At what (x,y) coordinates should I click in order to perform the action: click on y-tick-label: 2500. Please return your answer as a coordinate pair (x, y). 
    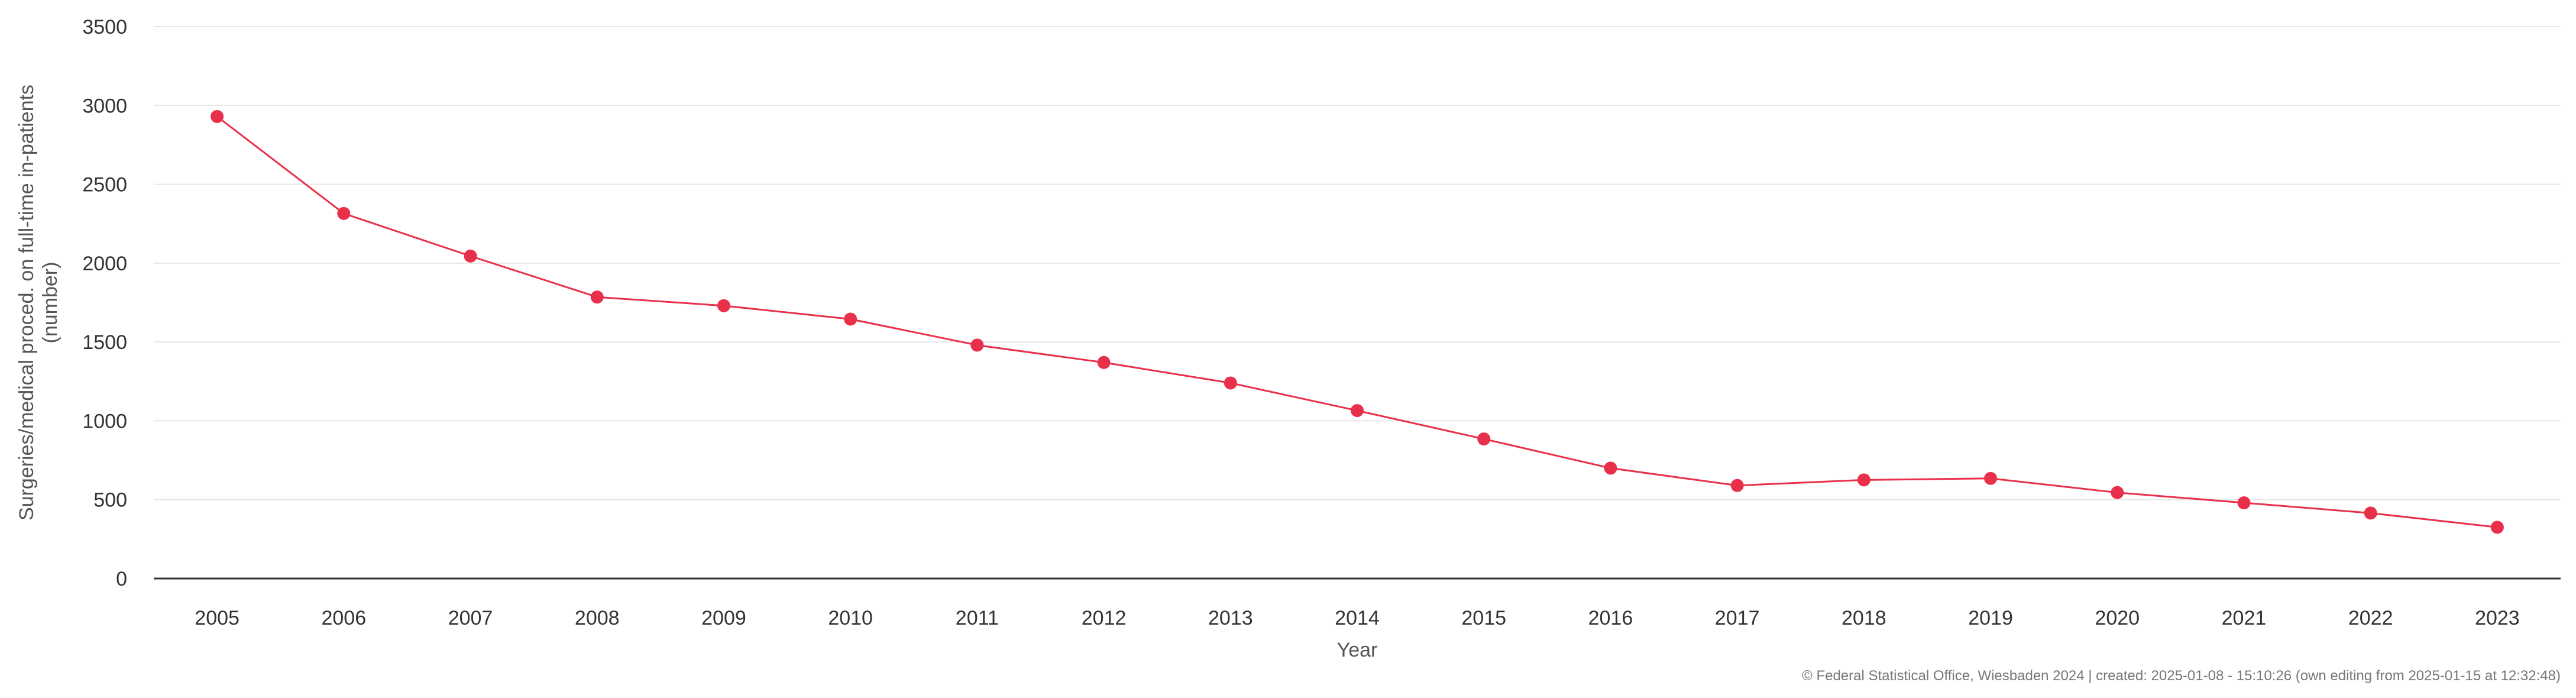
    Looking at the image, I should click on (105, 185).